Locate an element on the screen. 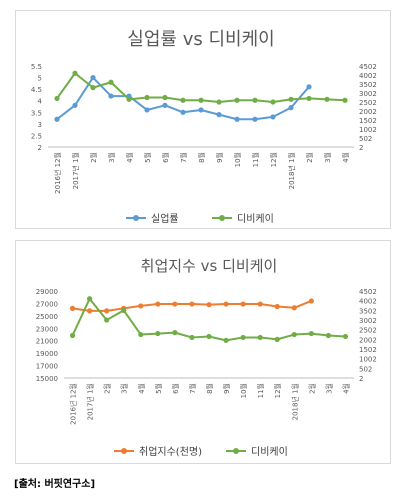  chart-title: 취업지수 vs 디비케이 is located at coordinates (209, 266).